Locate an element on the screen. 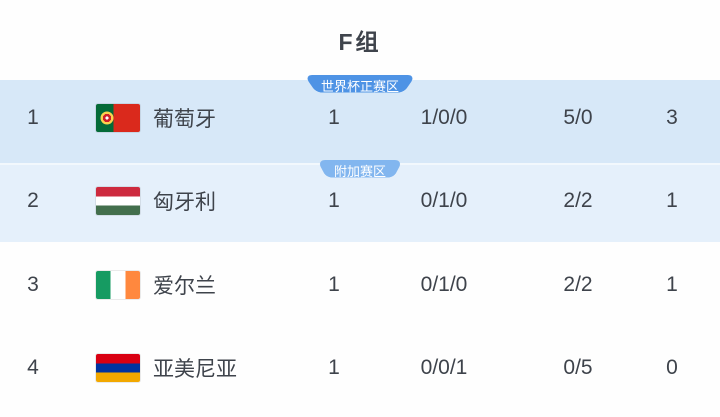  zone-badge: 附加赛区 is located at coordinates (360, 171).